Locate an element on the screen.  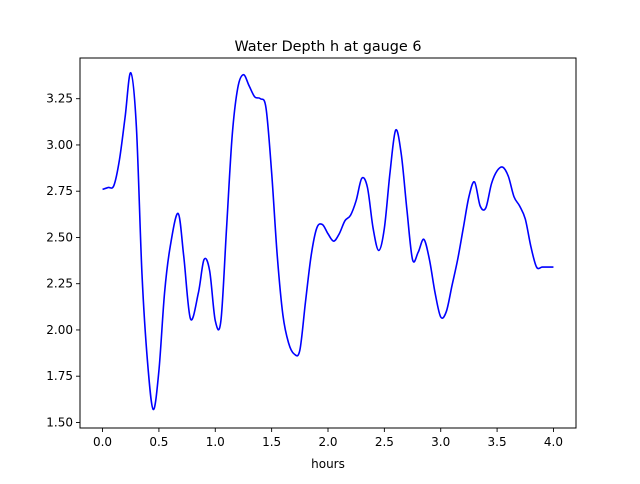
x-axis: 0.0 0.5 1.0 1.5 2.0 2.5 3.0 3.5 4.0 is located at coordinates (328, 438).